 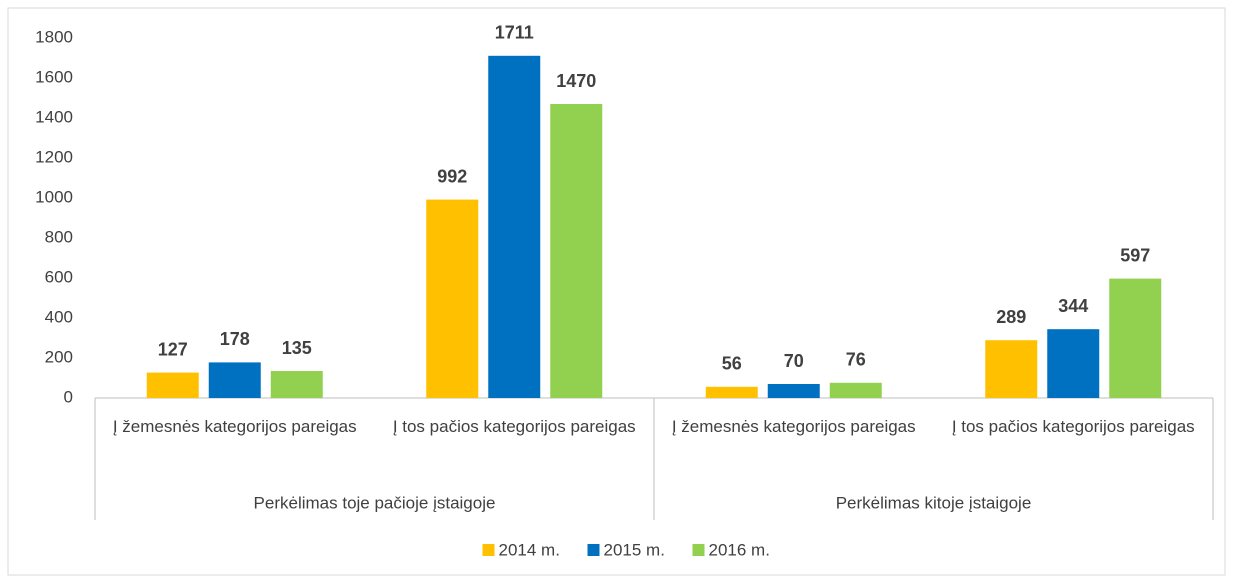 What do you see at coordinates (235, 339) in the screenshot?
I see `value-label: 178` at bounding box center [235, 339].